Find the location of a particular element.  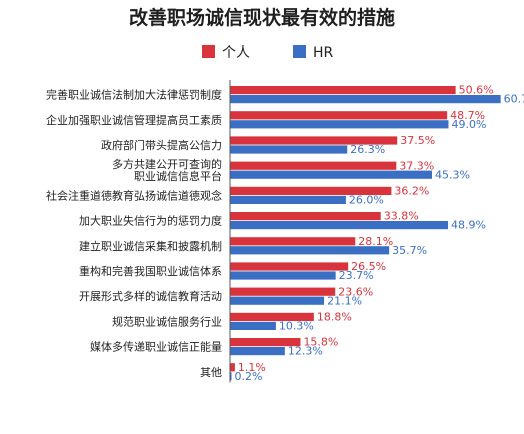

data-label-personal-4: 36.2% is located at coordinates (411, 191).